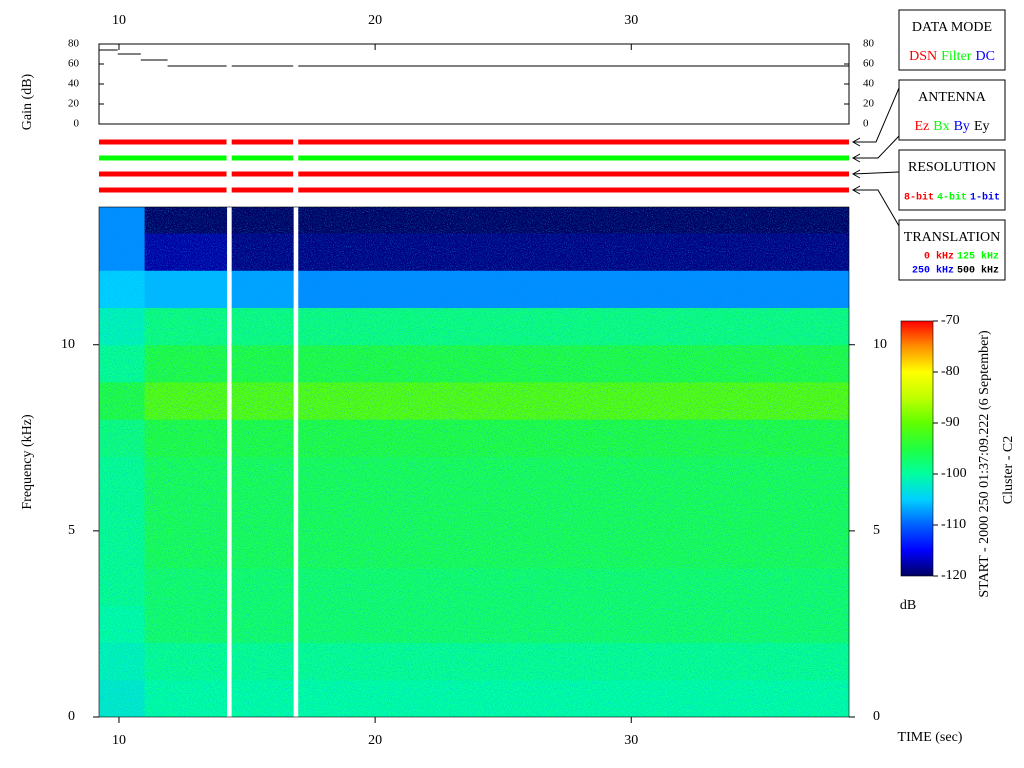 Image resolution: width=1024 pixels, height=768 pixels. What do you see at coordinates (375, 20) in the screenshot?
I see `x-tick-label-top: 20` at bounding box center [375, 20].